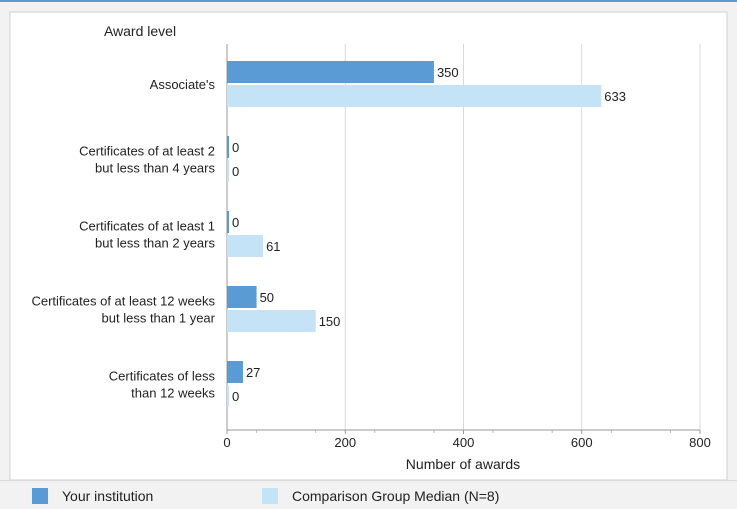 This screenshot has height=509, width=737. I want to click on category-label: but less than 2 years, so click(155, 243).